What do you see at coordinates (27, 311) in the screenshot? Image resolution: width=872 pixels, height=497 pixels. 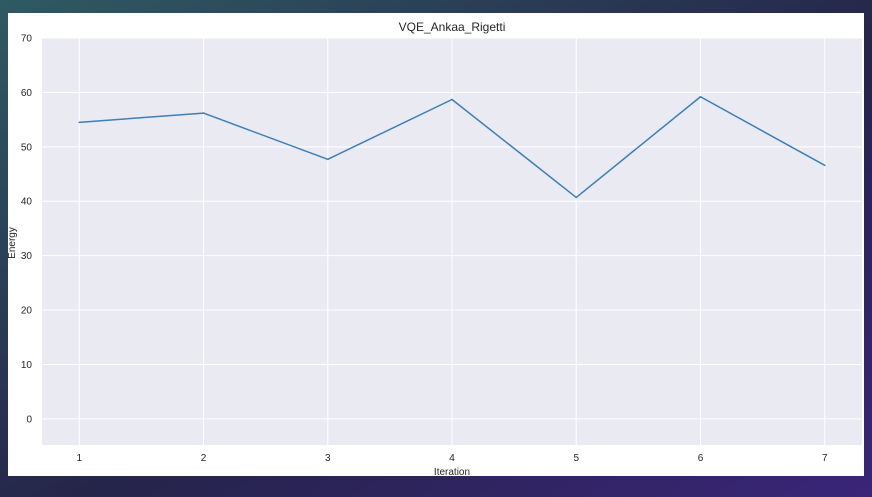 I see `y-tick-label: 20` at bounding box center [27, 311].